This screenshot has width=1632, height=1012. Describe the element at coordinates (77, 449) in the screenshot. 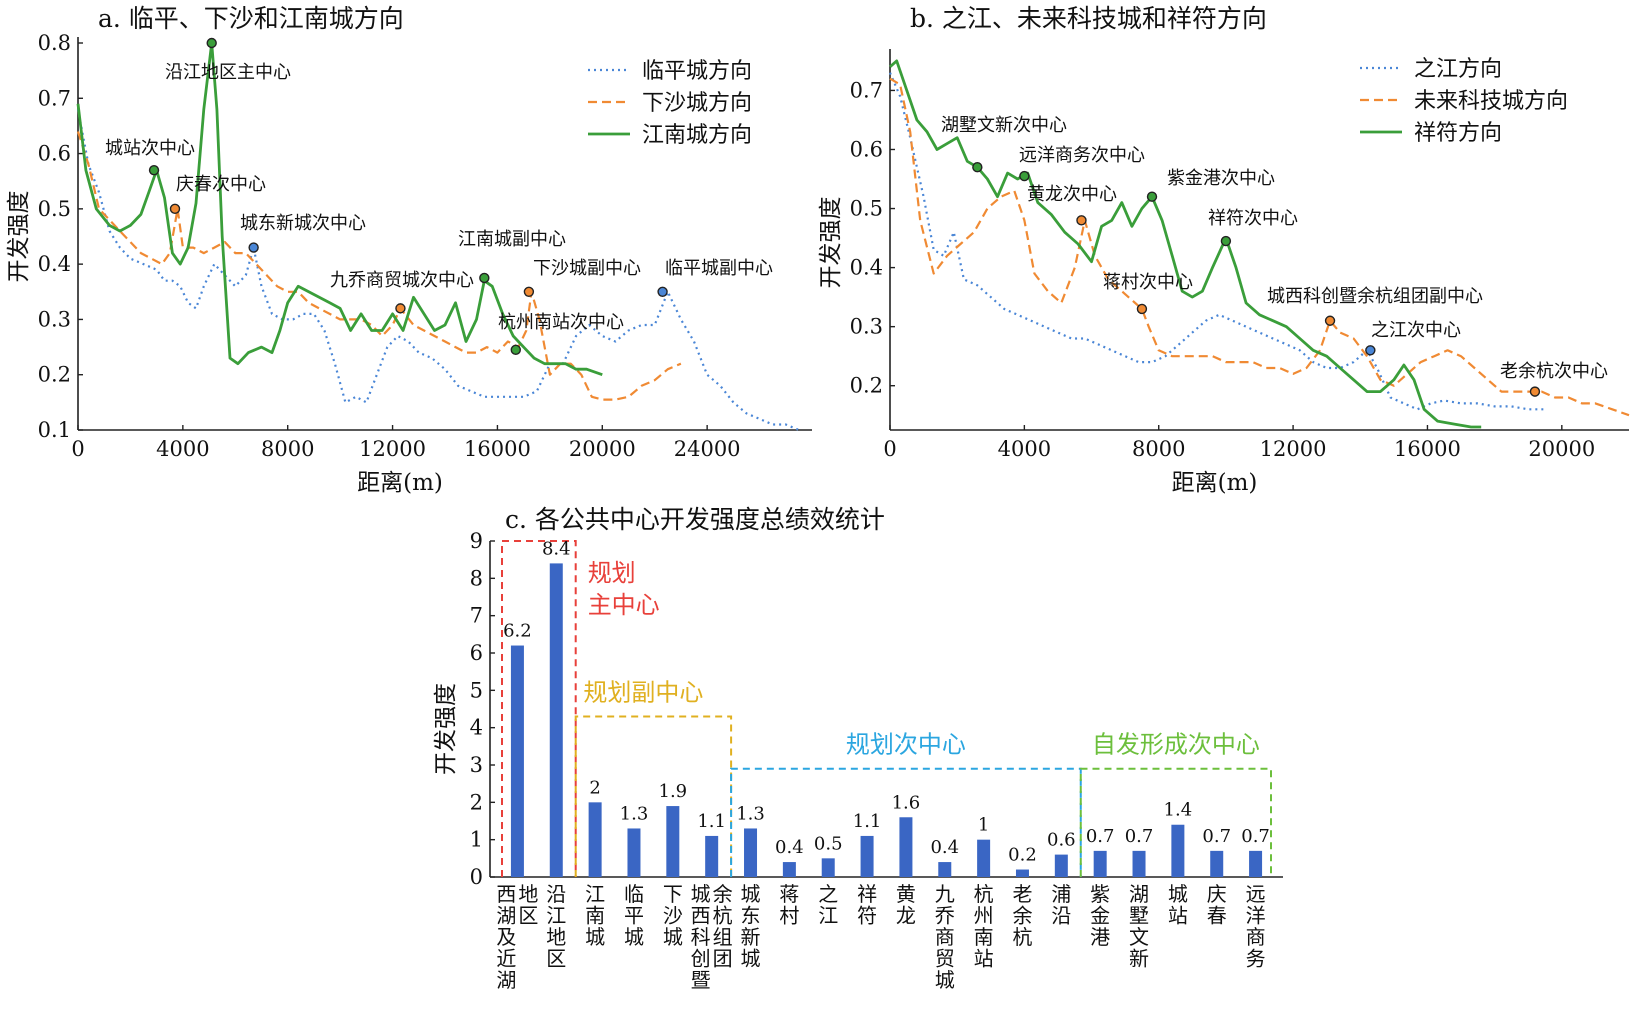

I see `x-tick-label: 0` at that location.